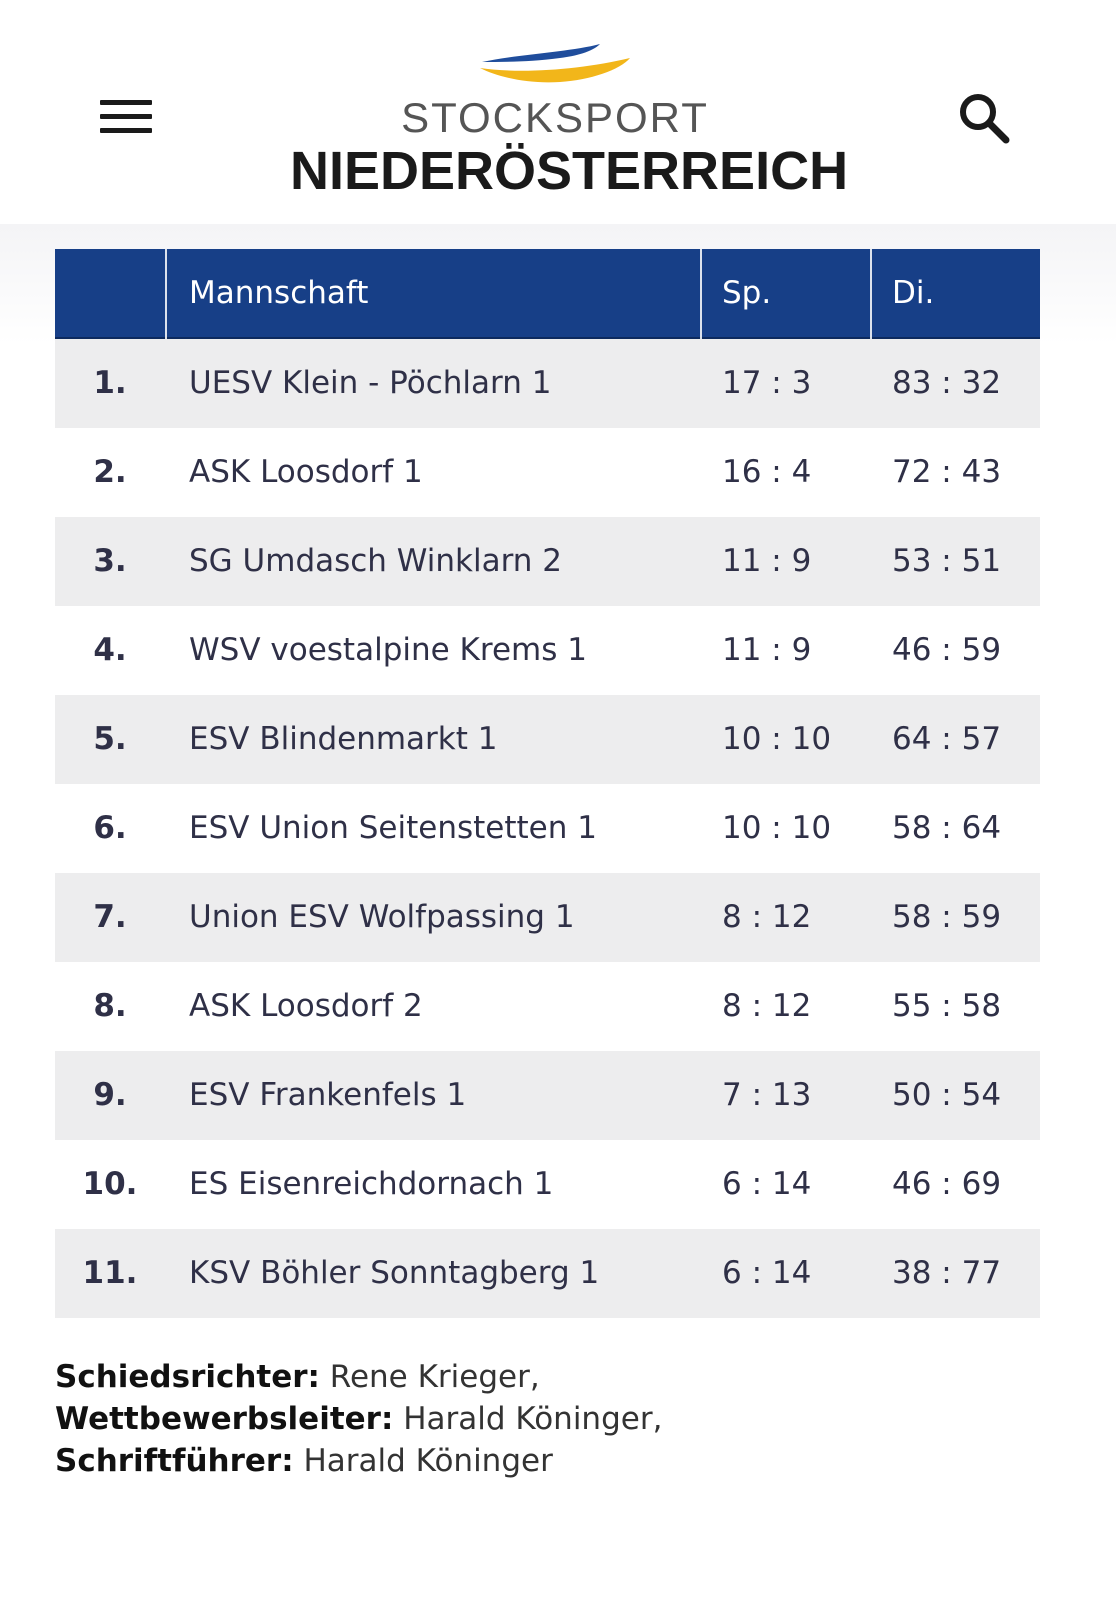 Image resolution: width=1116 pixels, height=1600 pixels. I want to click on team-cell: ESV Union Seitenstetten 1, so click(393, 828).